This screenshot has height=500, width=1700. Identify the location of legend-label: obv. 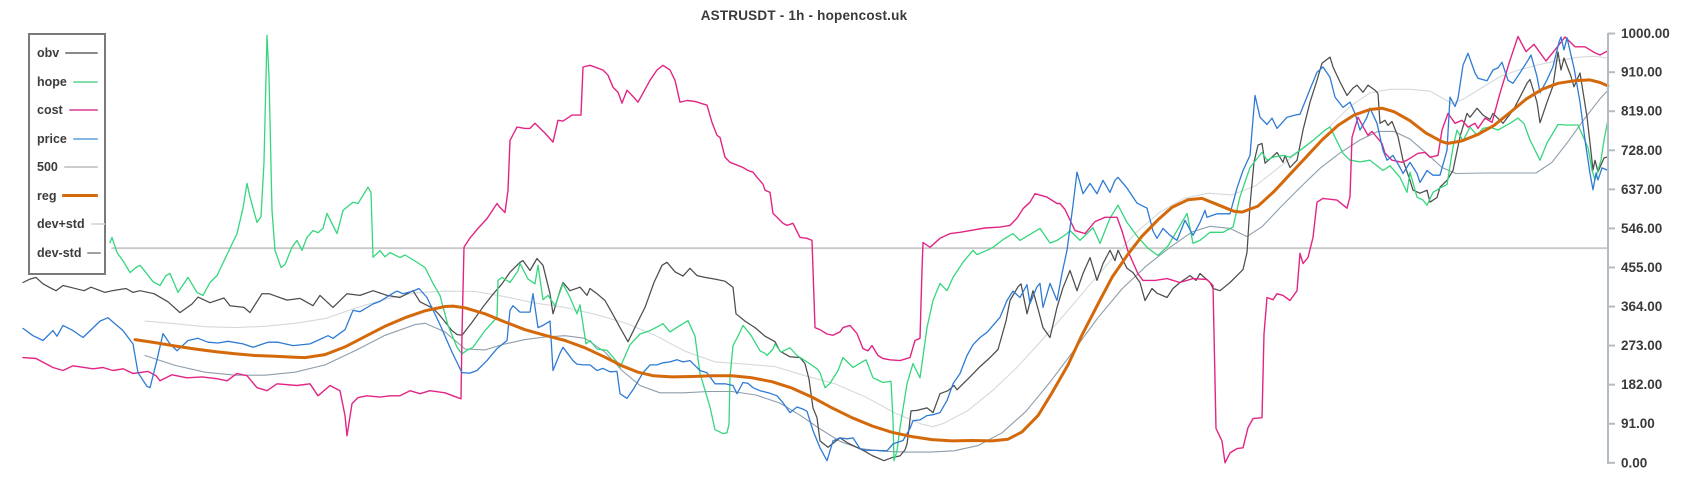
(48, 53).